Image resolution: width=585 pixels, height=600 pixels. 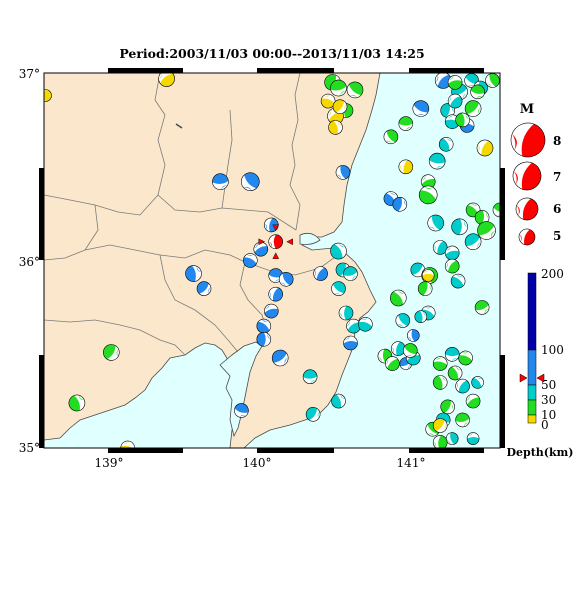 What do you see at coordinates (540, 363) in the screenshot?
I see `depth-legend: 200 100 50 30 10 0 Depth(km)` at bounding box center [540, 363].